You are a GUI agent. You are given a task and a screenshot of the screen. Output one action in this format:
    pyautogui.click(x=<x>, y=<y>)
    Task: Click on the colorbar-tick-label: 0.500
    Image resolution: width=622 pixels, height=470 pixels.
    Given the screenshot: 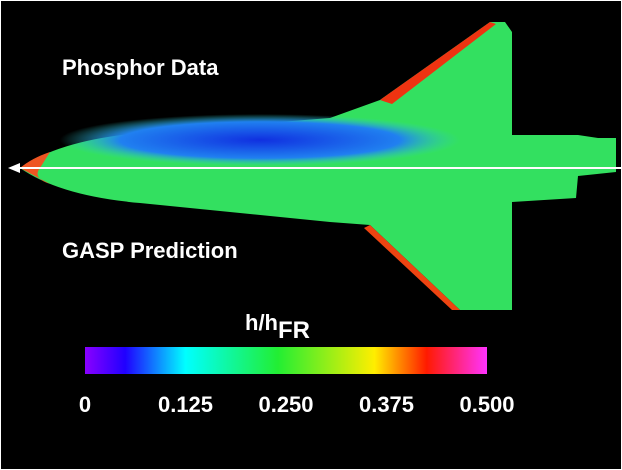 What is the action you would take?
    pyautogui.click(x=486, y=404)
    